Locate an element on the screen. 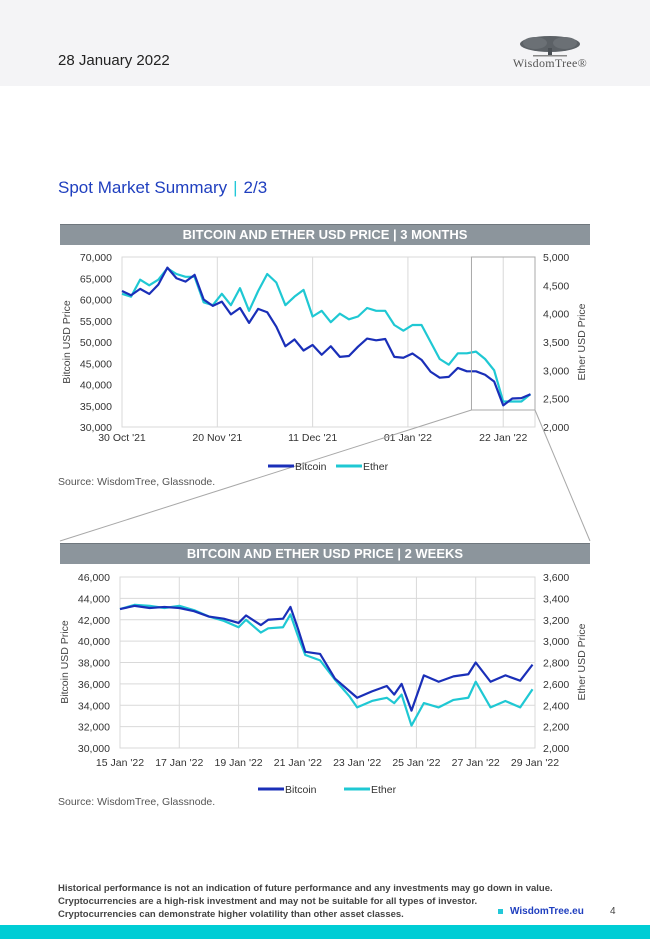 The image size is (650, 939). y2-tick-label: 5,000 is located at coordinates (556, 258).